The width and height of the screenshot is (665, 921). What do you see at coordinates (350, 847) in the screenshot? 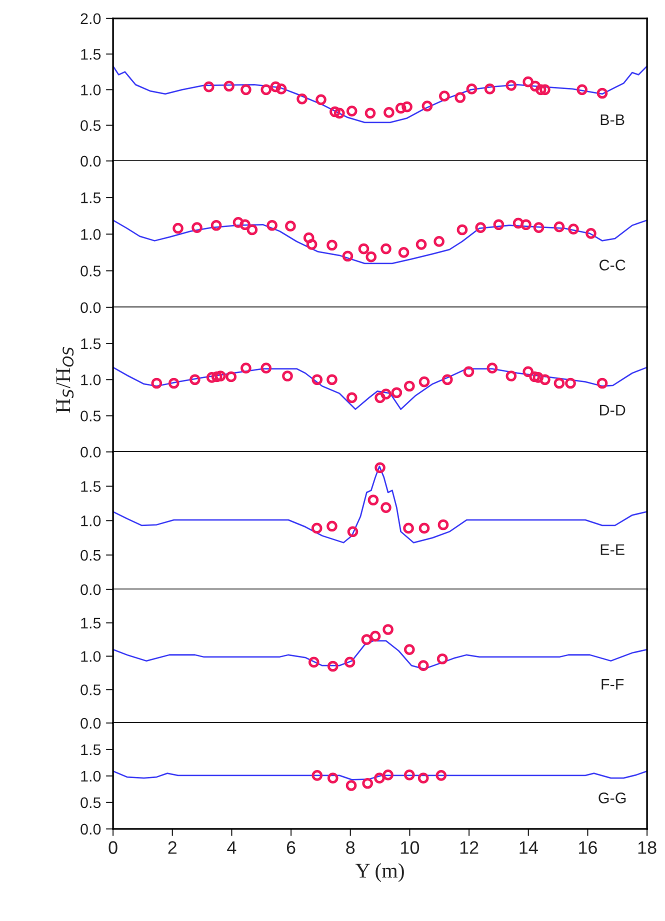
I see `x-tick-label: 8` at bounding box center [350, 847].